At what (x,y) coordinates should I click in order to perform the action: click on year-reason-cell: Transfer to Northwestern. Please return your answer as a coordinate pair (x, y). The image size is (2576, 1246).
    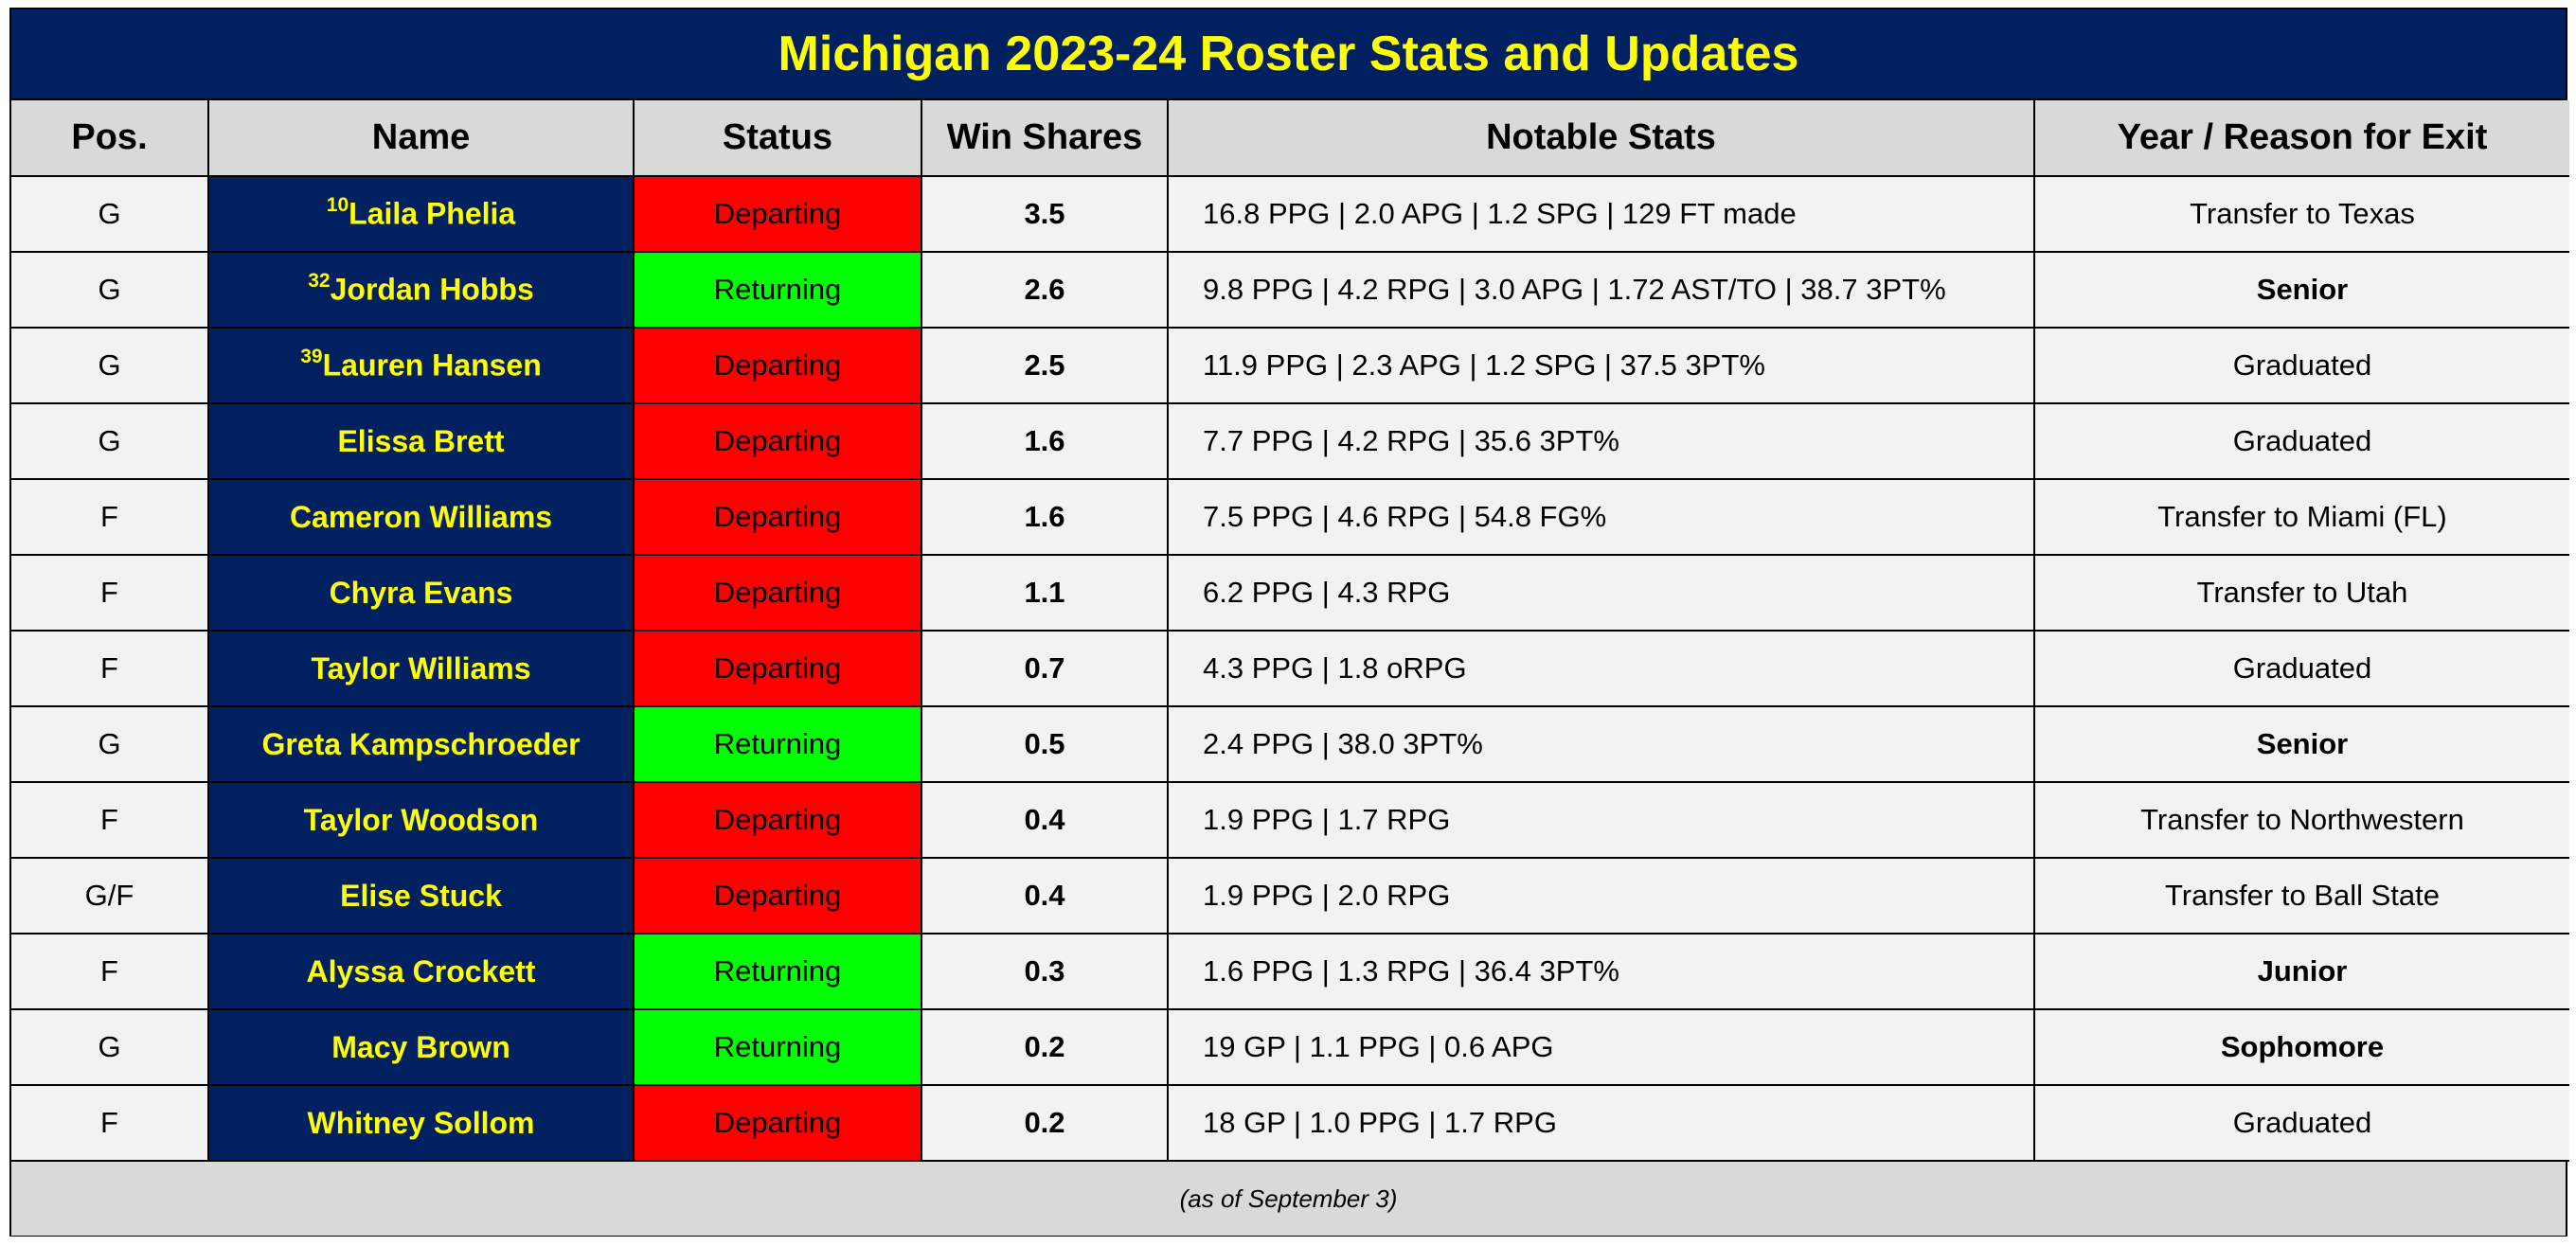
    Looking at the image, I should click on (2301, 820).